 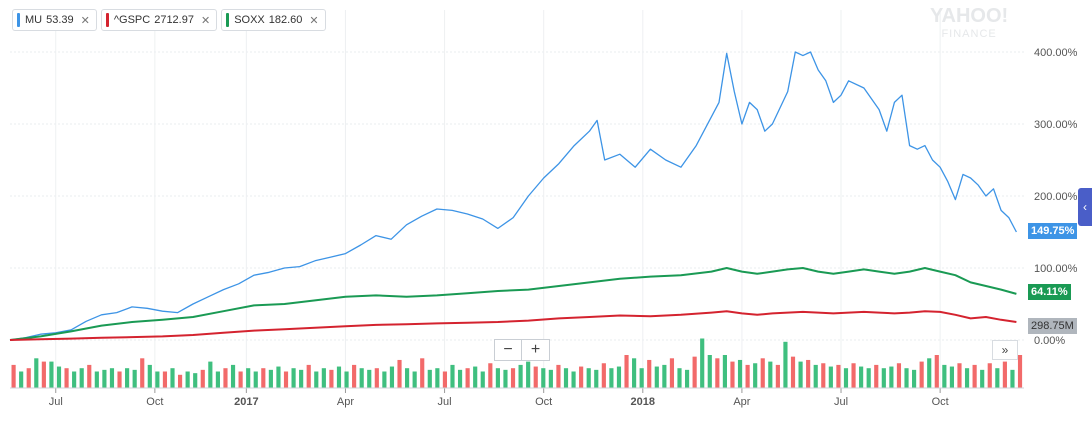 What do you see at coordinates (1052, 326) in the screenshot?
I see `volume-last-value-tag: 298.75M` at bounding box center [1052, 326].